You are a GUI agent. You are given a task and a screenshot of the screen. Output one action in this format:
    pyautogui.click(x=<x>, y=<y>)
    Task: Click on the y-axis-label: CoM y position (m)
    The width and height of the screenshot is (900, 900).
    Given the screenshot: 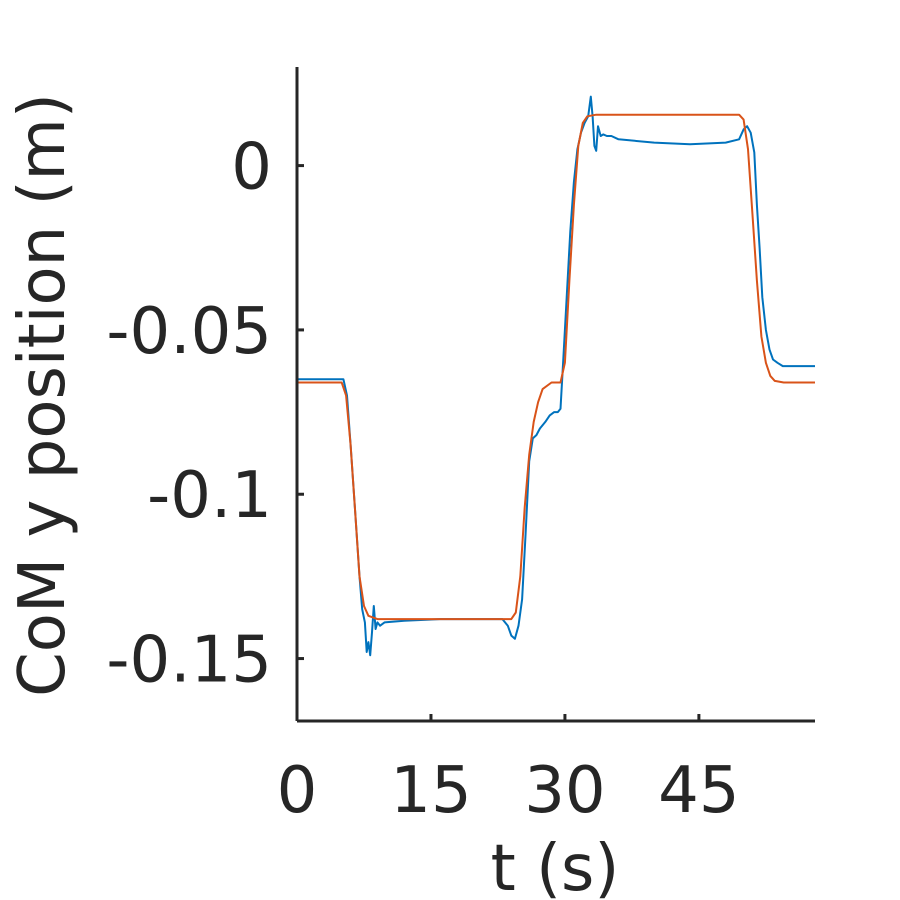 What is the action you would take?
    pyautogui.click(x=43, y=395)
    